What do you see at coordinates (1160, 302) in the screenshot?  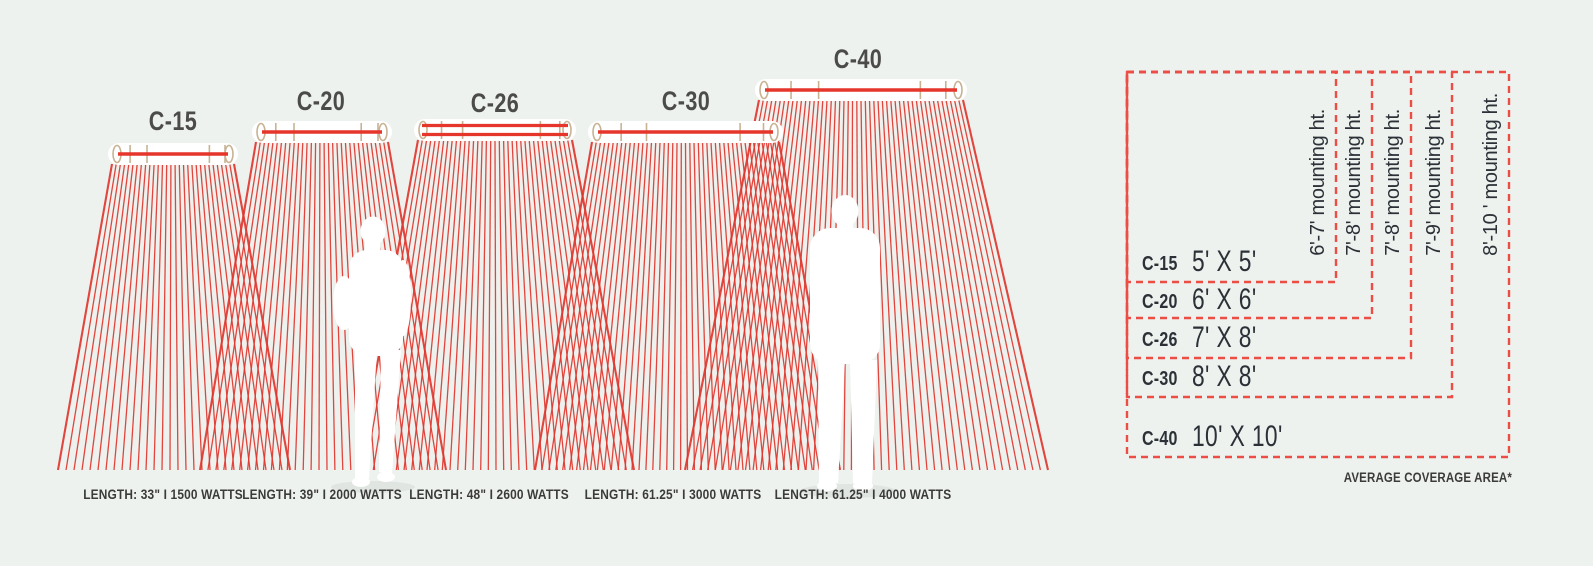 I see `coverage-row-model-c-20: C-20` at bounding box center [1160, 302].